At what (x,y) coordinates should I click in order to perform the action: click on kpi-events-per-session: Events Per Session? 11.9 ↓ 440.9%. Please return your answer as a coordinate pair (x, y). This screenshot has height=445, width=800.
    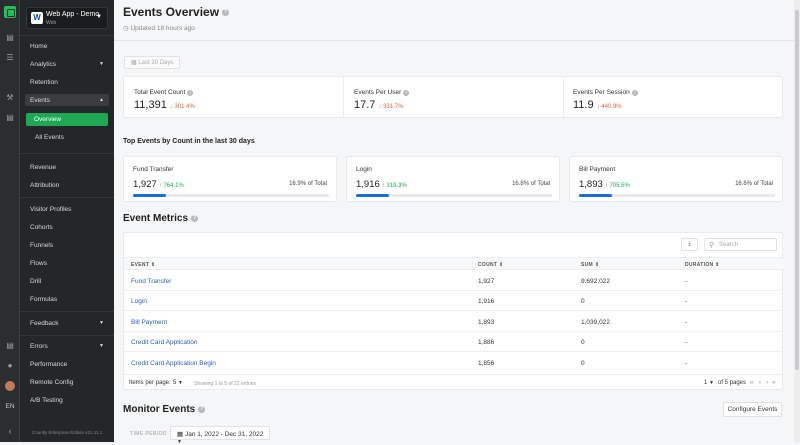
    Looking at the image, I should click on (605, 100).